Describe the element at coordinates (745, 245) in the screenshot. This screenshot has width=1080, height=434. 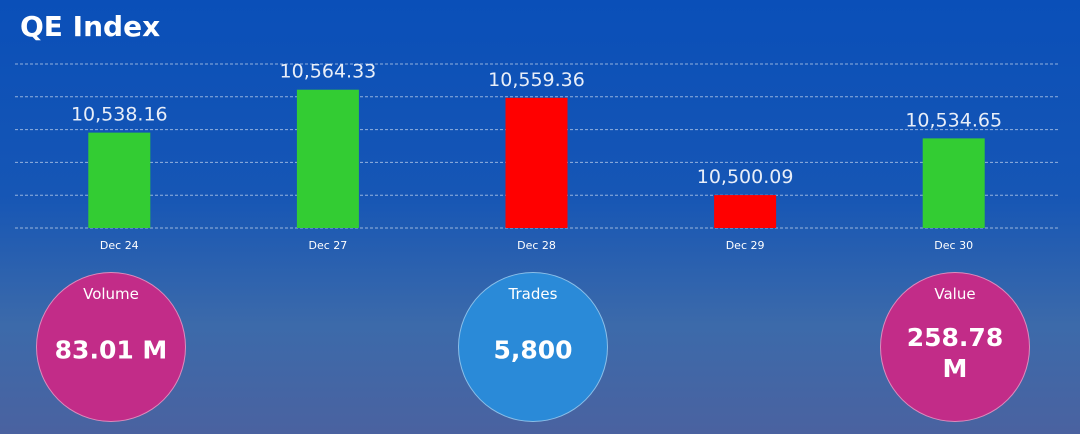
I see `x-tick-label: Dec 29` at that location.